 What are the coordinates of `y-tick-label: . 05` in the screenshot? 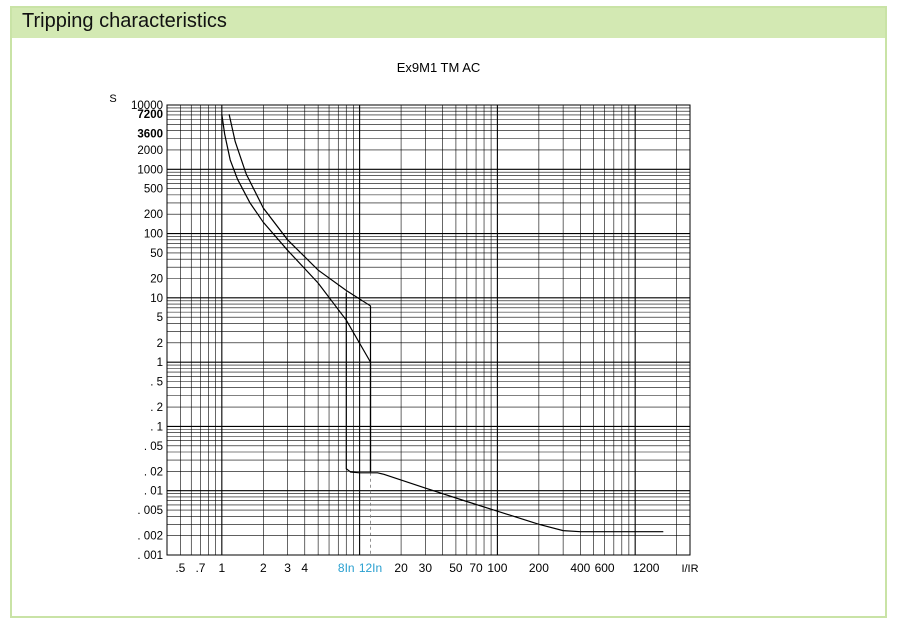 It's located at (153, 447).